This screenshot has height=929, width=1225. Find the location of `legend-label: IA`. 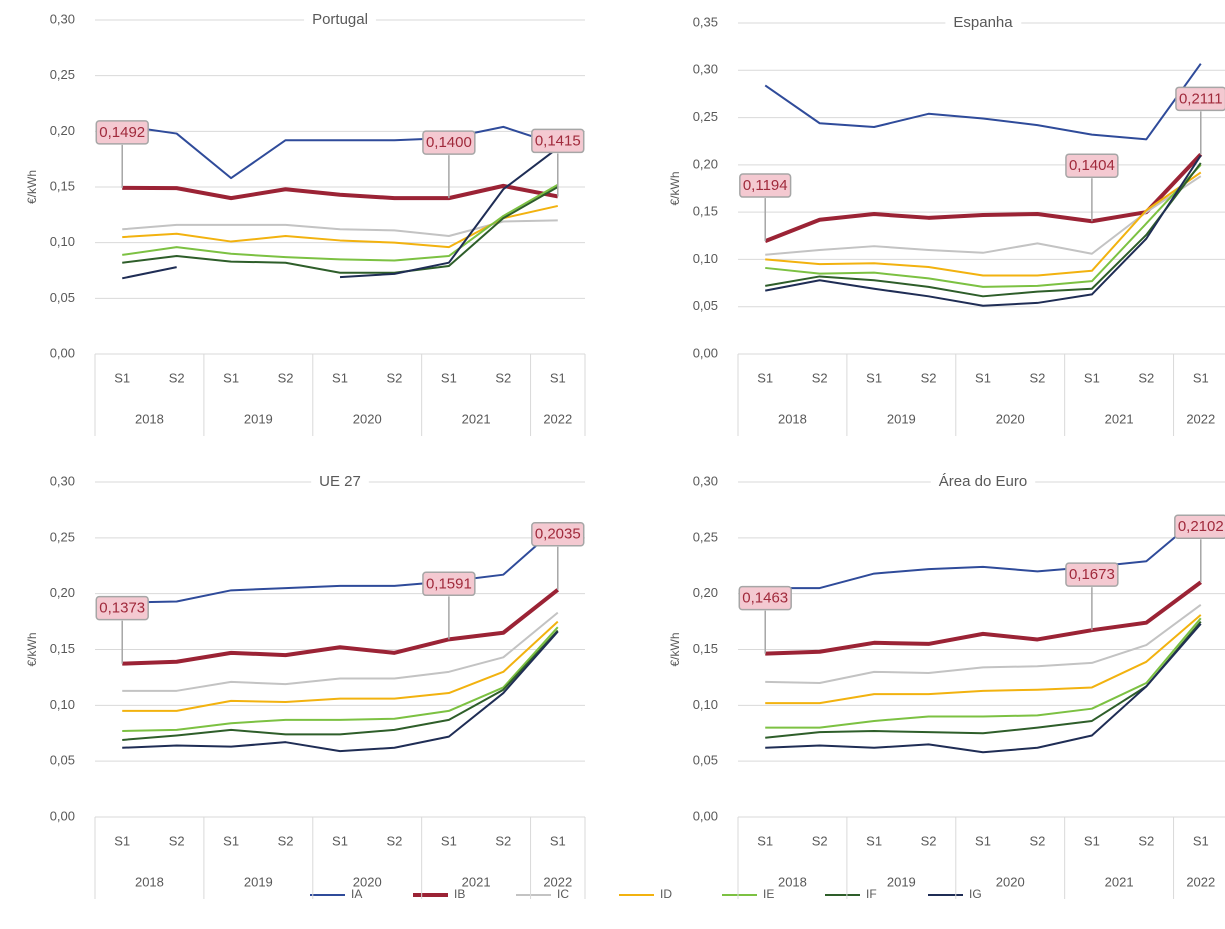

legend-label: IA is located at coordinates (356, 894).